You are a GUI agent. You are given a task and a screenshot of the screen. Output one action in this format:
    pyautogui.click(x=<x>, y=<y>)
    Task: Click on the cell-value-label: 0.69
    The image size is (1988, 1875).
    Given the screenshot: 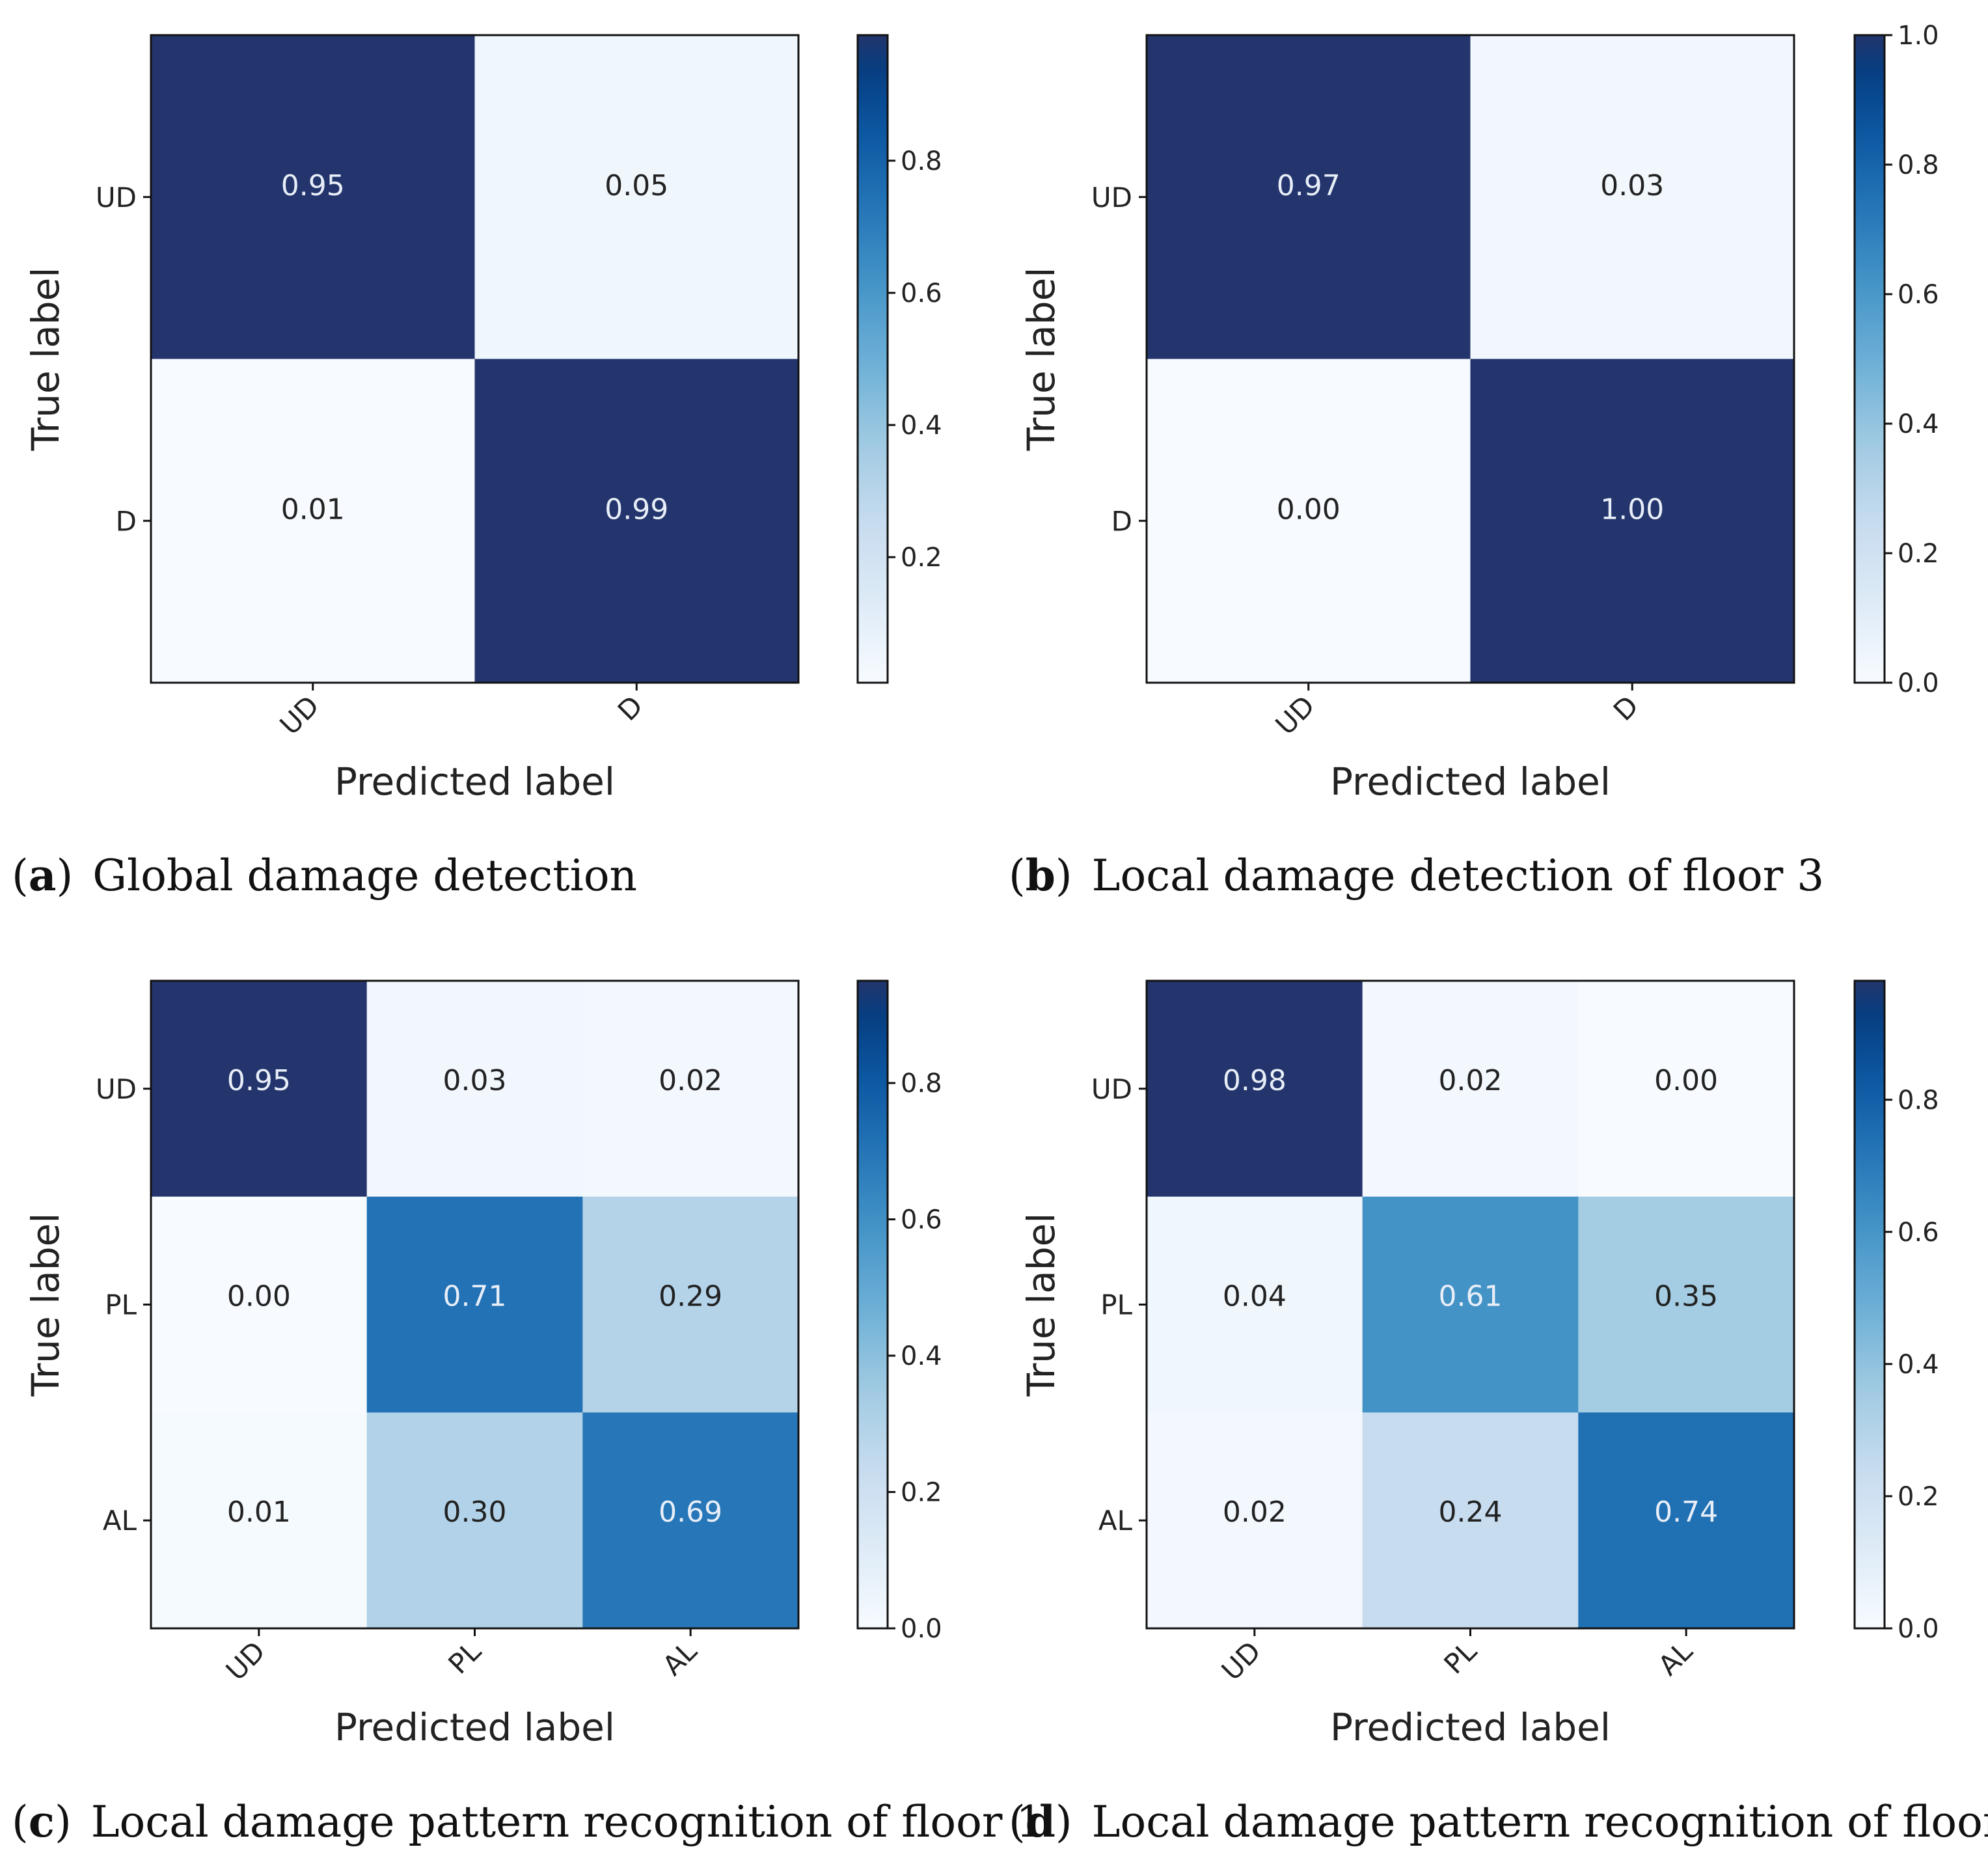 What is the action you would take?
    pyautogui.click(x=690, y=1512)
    